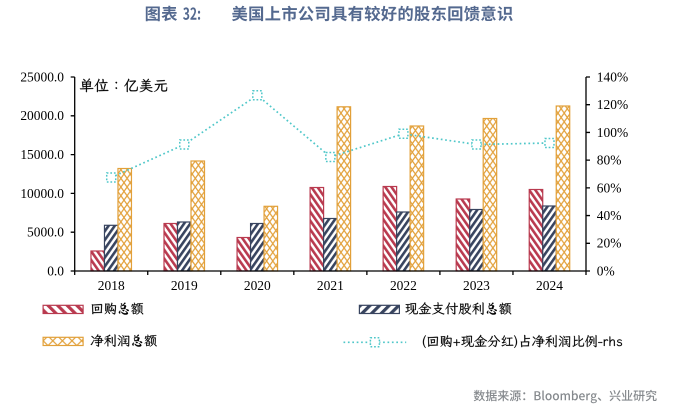  What do you see at coordinates (609, 215) in the screenshot?
I see `svg-text: 40%` at bounding box center [609, 215].